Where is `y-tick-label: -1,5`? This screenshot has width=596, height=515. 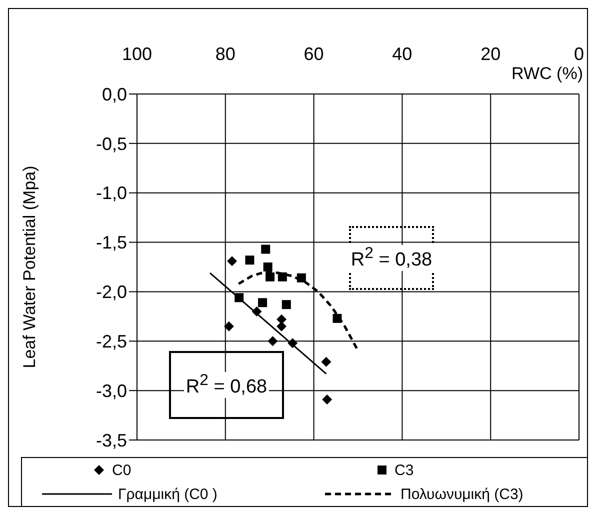
y-tick-label: -1,5 is located at coordinates (111, 242).